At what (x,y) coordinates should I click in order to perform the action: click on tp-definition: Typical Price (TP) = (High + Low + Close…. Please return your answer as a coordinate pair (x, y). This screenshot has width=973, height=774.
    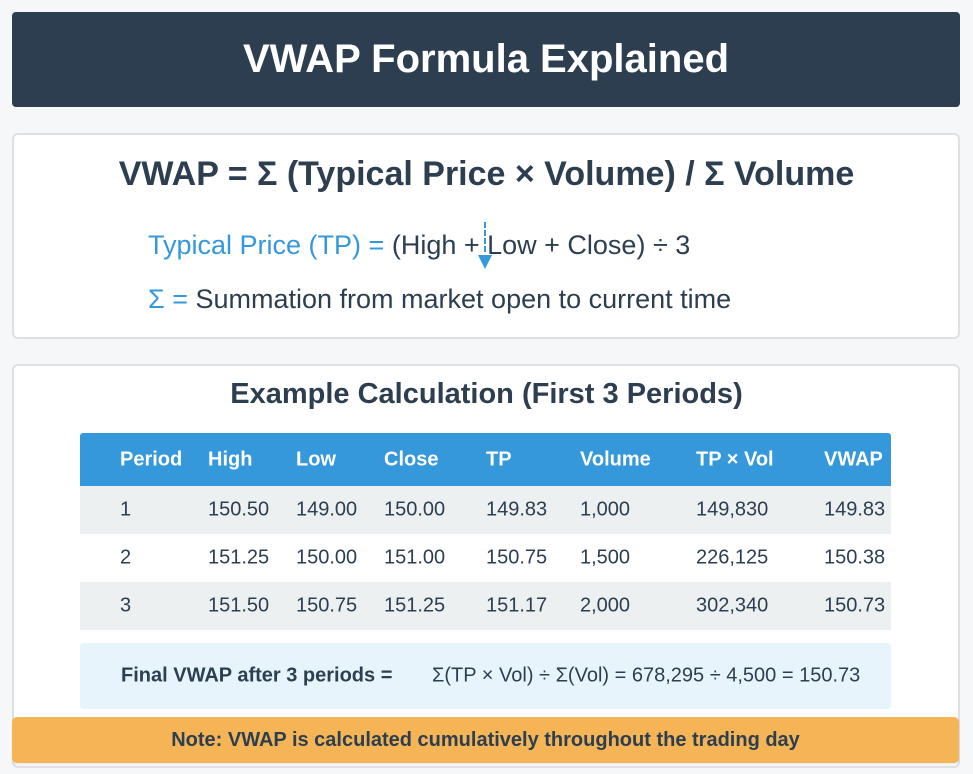
    Looking at the image, I should click on (419, 245).